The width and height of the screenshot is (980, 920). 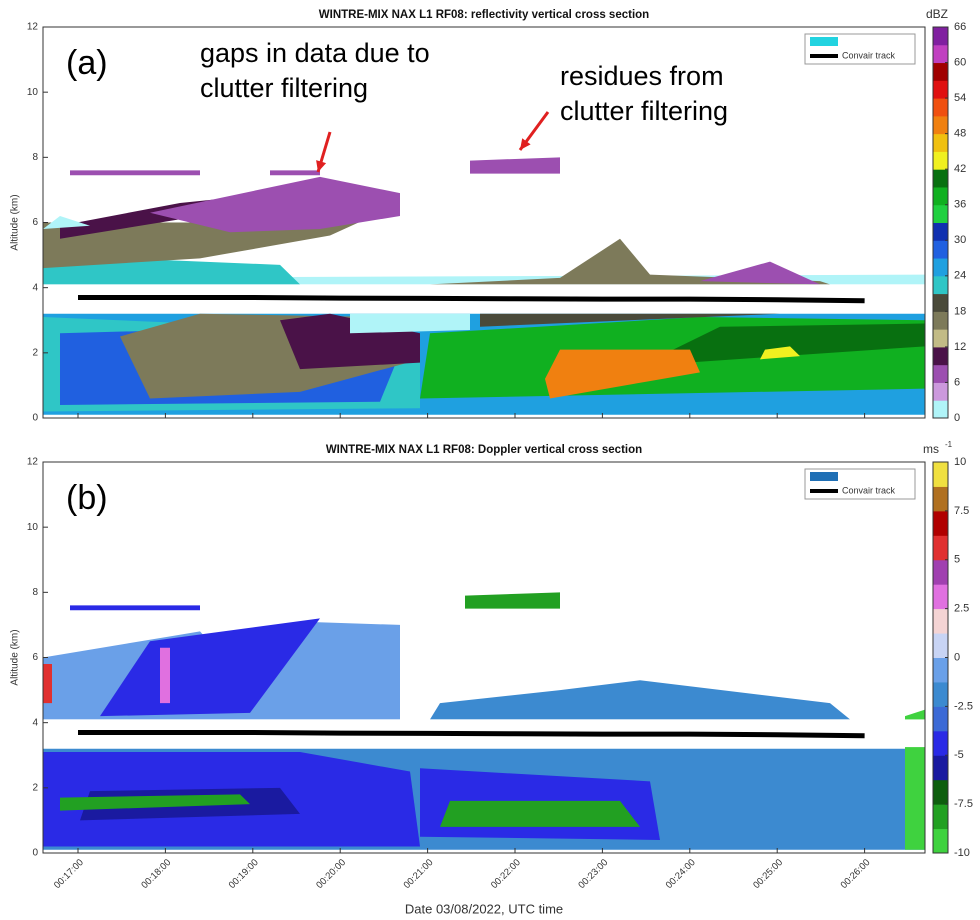 I want to click on colorbar-tick-label: 60, so click(x=960, y=62).